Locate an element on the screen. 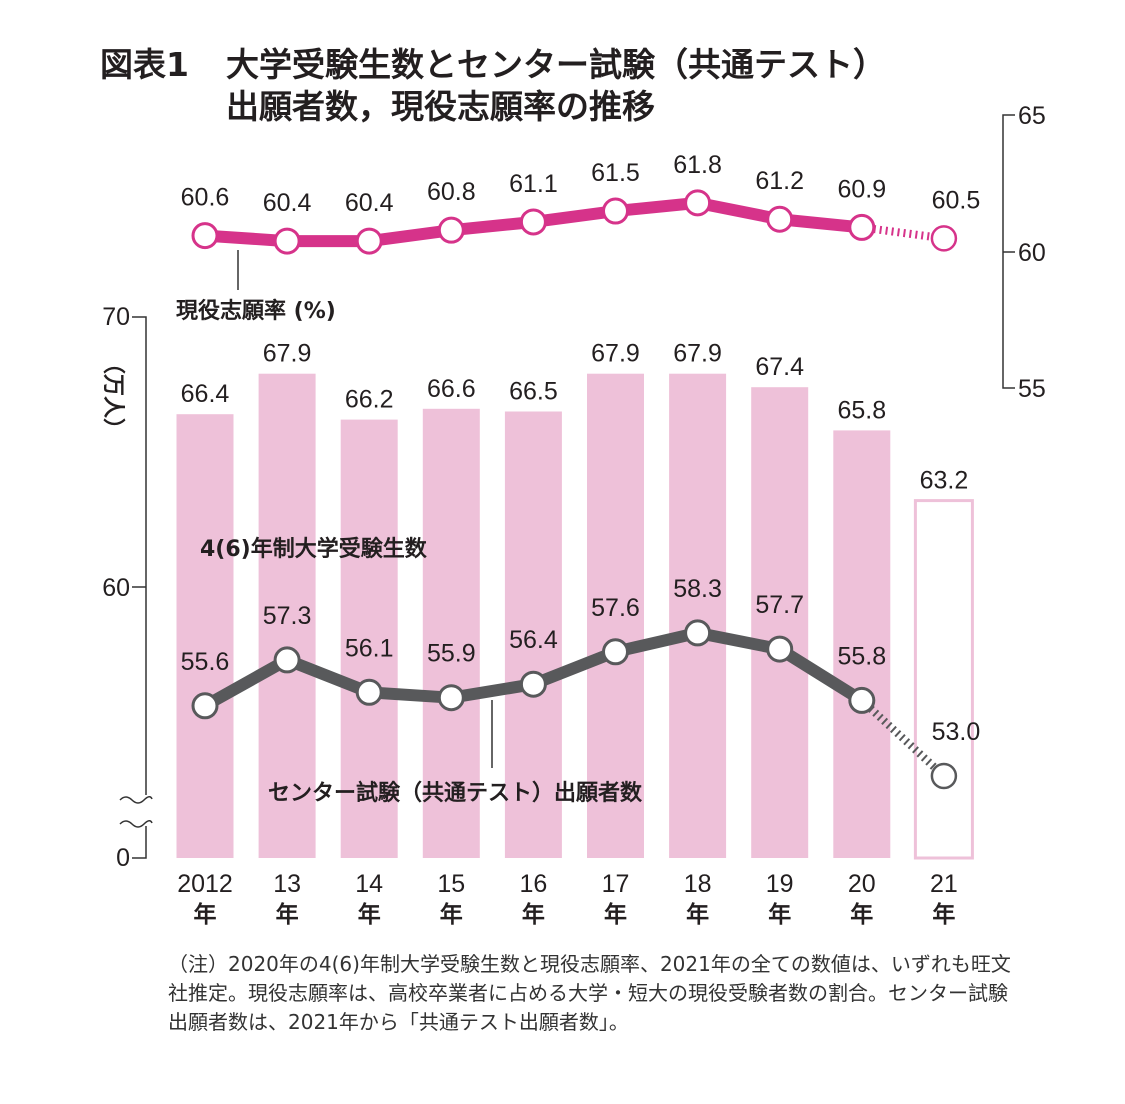 The width and height of the screenshot is (1125, 1104). bar-value-label: 66.4 is located at coordinates (205, 394).